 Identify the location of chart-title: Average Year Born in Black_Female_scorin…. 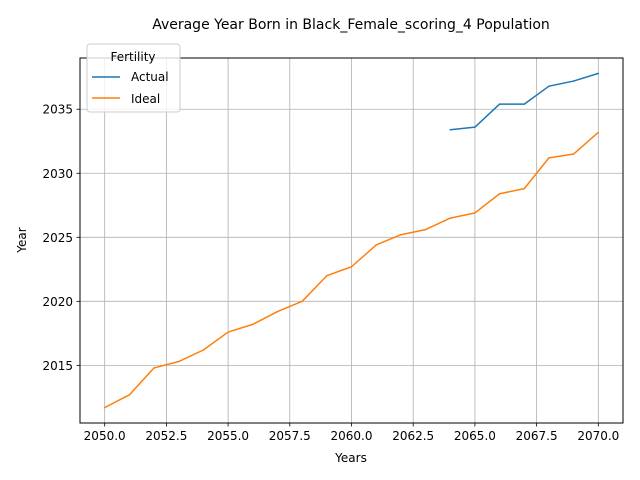
(351, 25).